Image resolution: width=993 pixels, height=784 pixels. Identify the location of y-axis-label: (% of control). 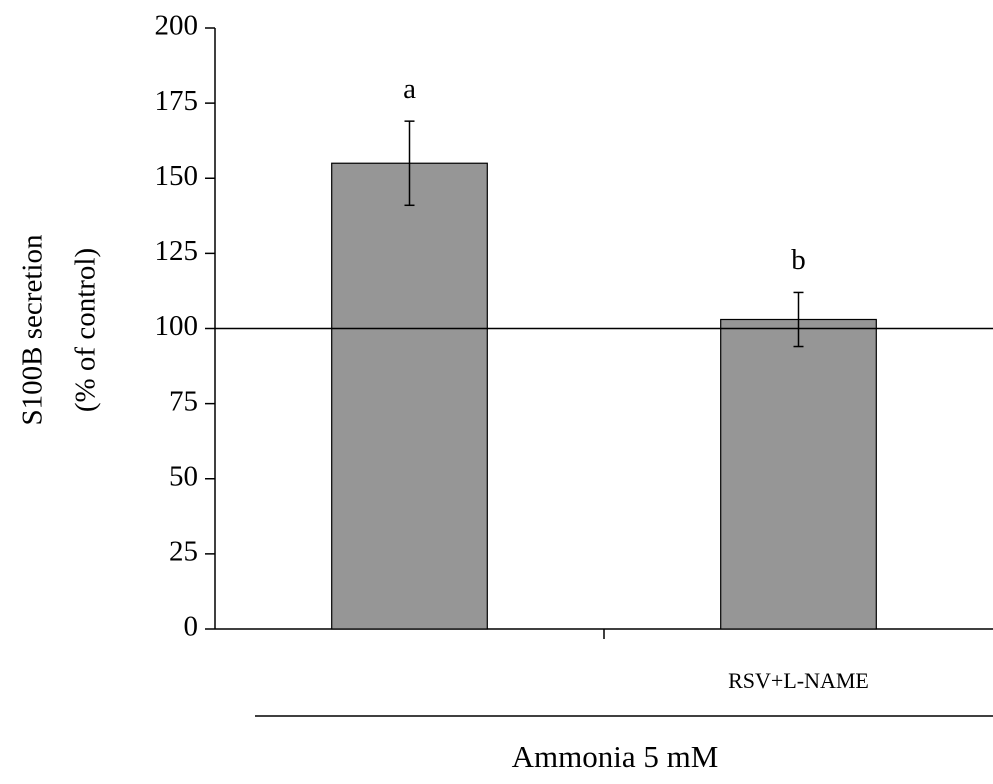
(86, 330).